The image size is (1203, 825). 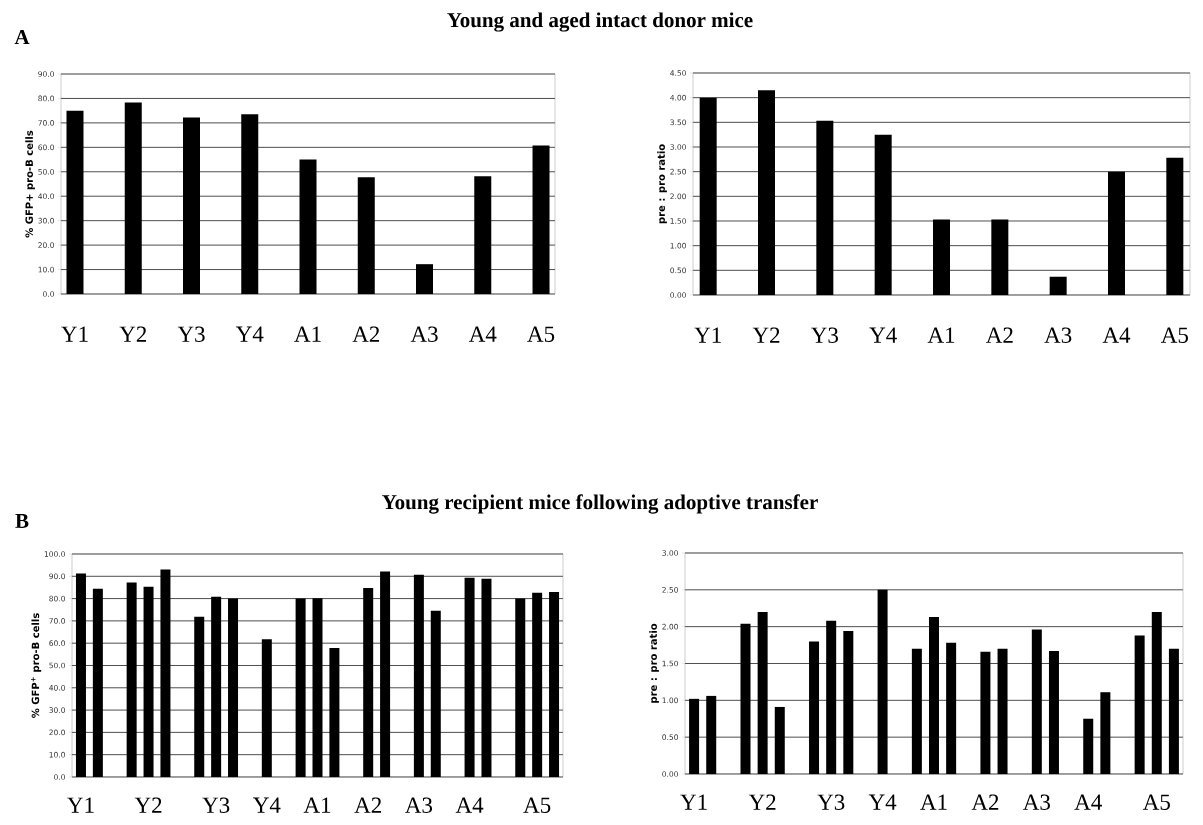 I want to click on text: B, so click(x=22, y=521).